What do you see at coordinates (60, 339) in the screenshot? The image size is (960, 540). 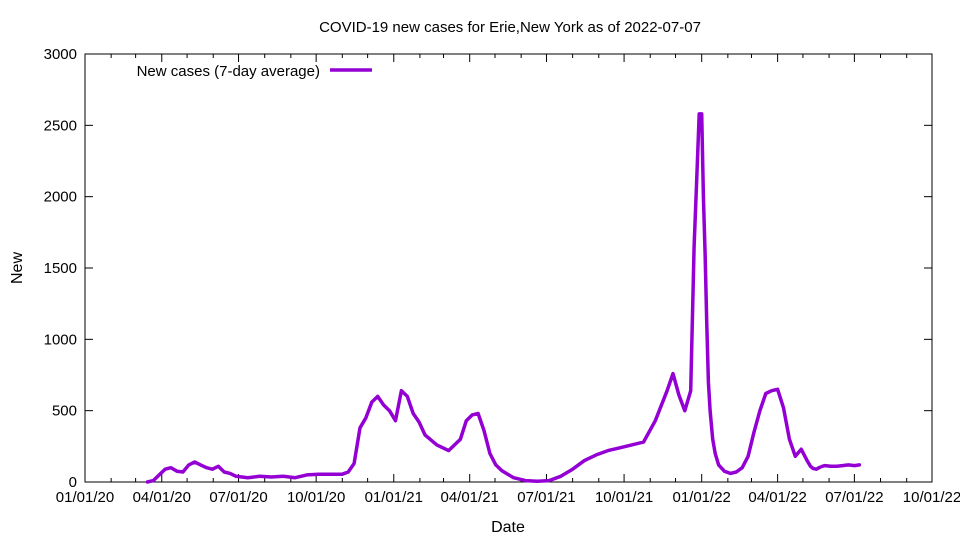 I see `y-tick-label: 1000` at bounding box center [60, 339].